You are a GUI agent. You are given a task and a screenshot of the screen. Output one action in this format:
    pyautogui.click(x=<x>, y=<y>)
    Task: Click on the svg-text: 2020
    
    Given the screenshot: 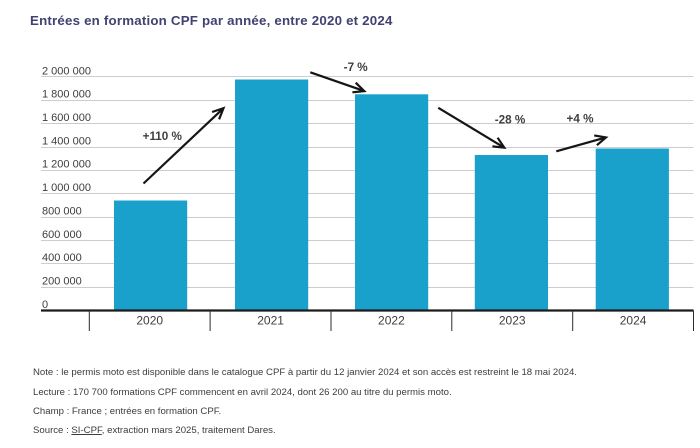 What is the action you would take?
    pyautogui.click(x=149, y=321)
    